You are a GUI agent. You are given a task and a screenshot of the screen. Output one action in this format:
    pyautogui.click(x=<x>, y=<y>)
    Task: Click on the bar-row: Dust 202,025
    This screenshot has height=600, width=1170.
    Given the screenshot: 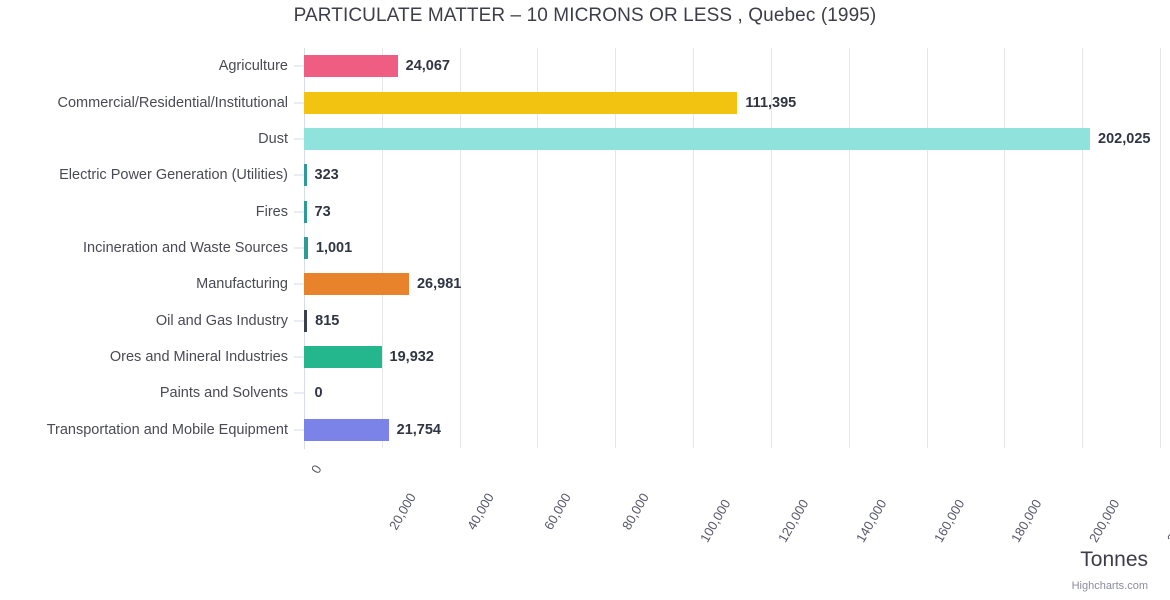 What is the action you would take?
    pyautogui.click(x=585, y=139)
    